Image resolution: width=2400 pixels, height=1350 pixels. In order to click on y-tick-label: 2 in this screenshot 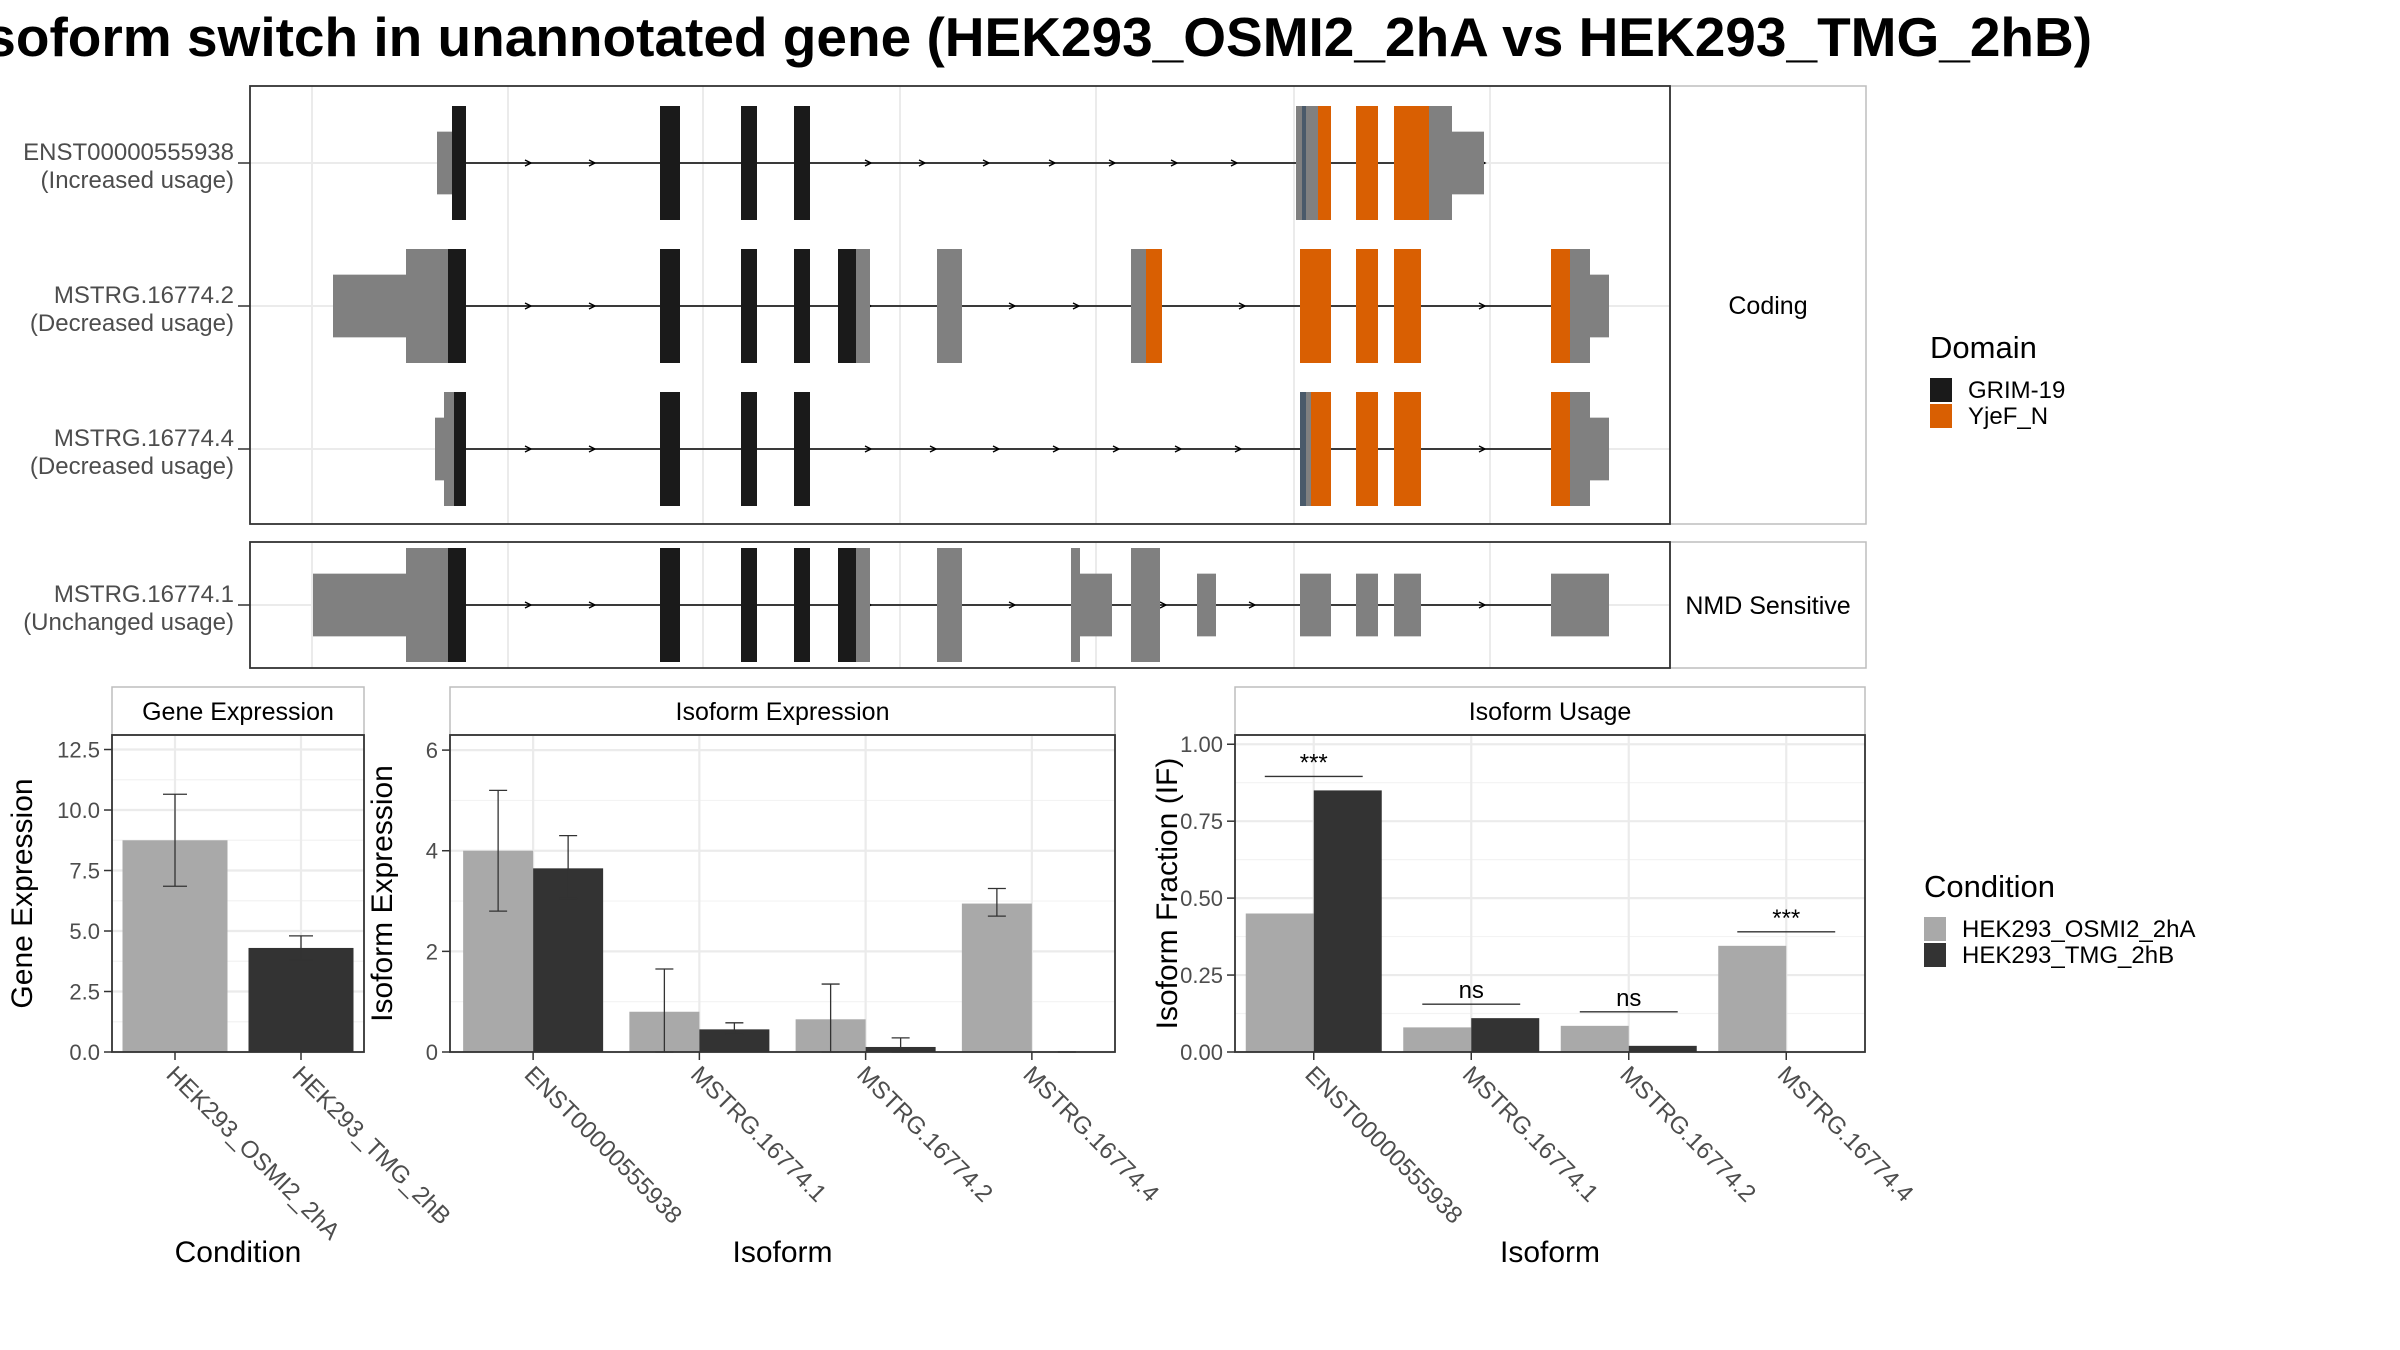, I will do `click(432, 951)`.